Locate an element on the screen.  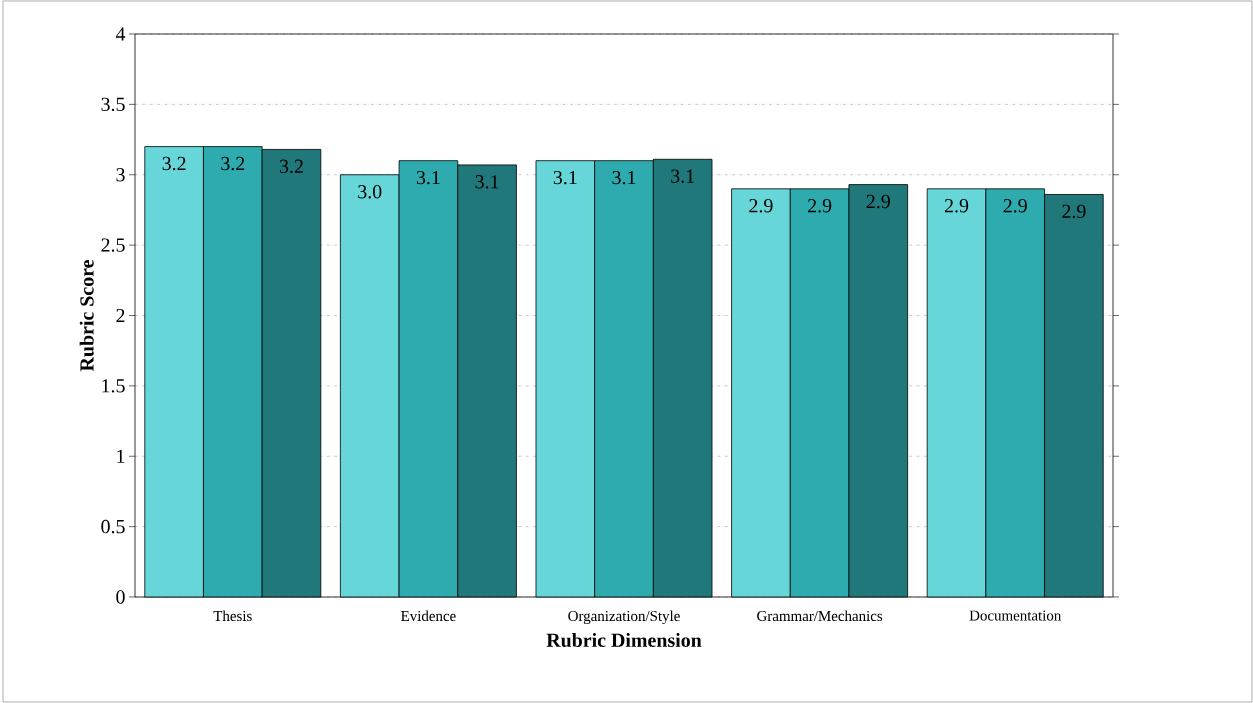
y-axis-title: Rubric Score is located at coordinates (86, 316).